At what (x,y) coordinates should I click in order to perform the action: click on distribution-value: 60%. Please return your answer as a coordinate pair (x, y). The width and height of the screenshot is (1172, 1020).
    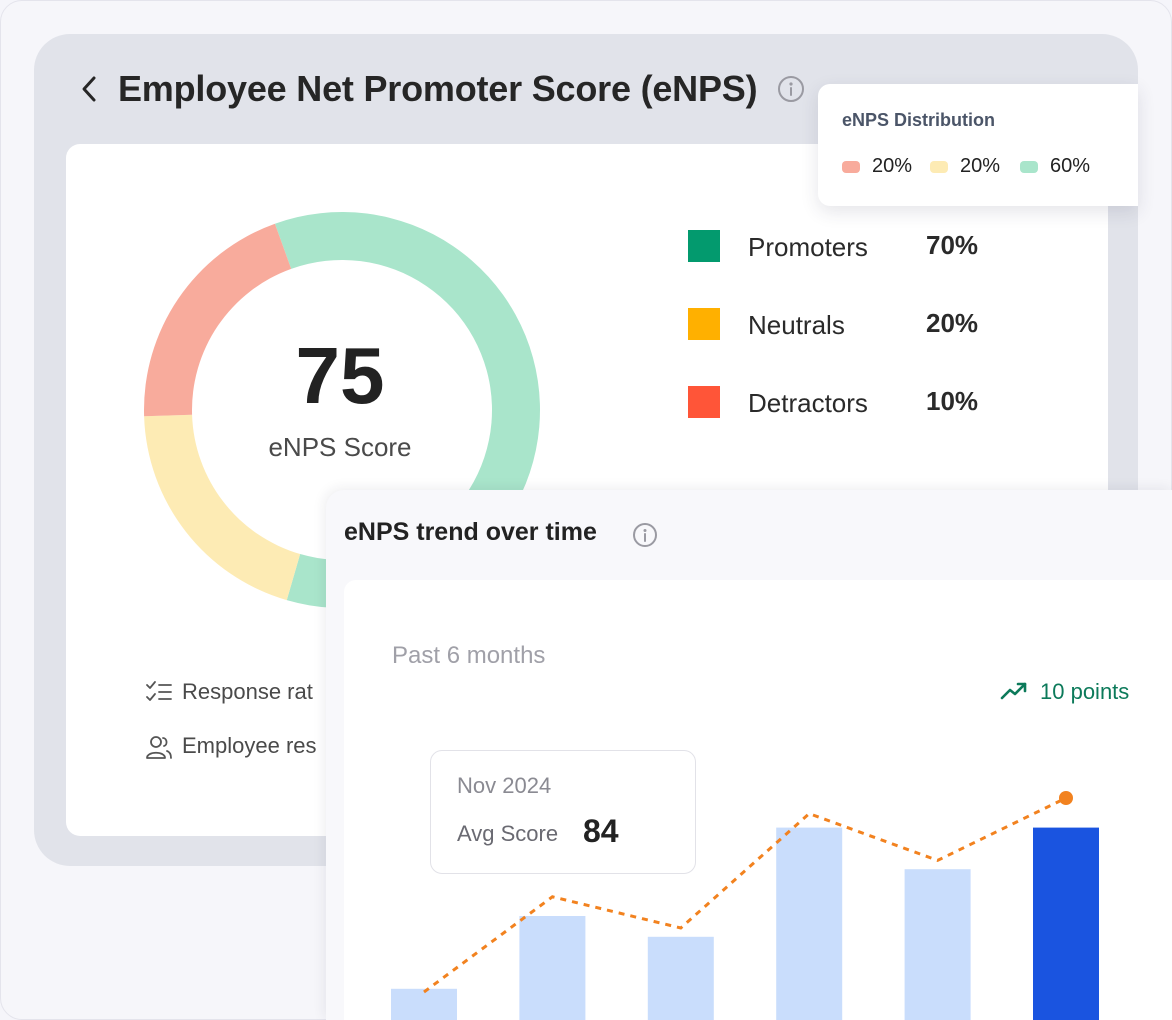
    Looking at the image, I should click on (1070, 166).